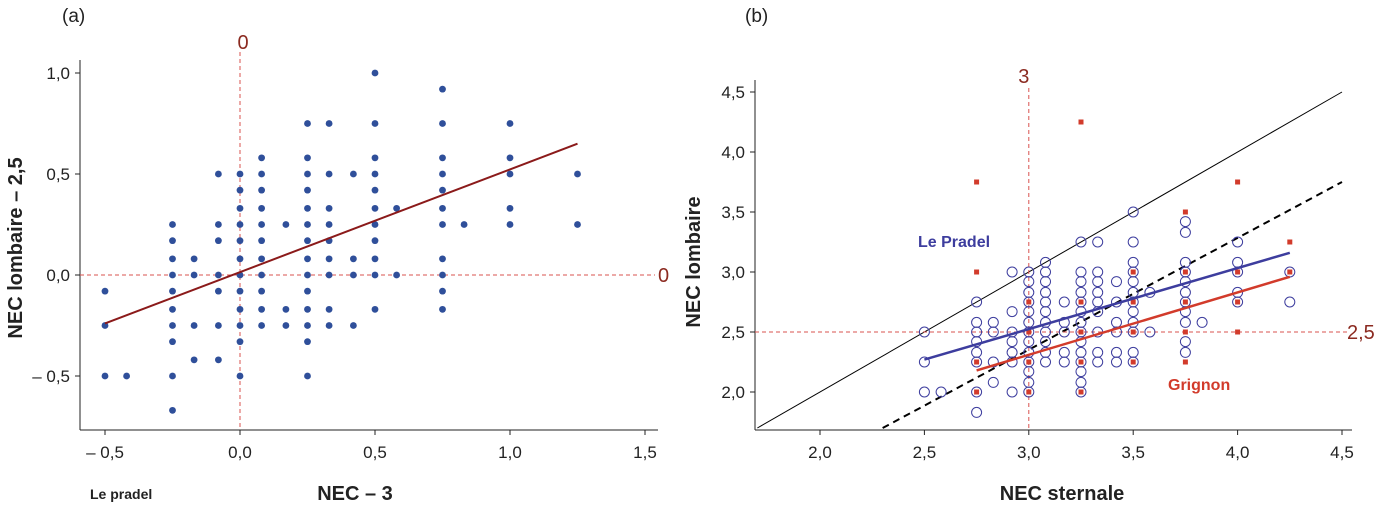 The height and width of the screenshot is (510, 1385). What do you see at coordinates (341, 233) in the screenshot?
I see `trend-line` at bounding box center [341, 233].